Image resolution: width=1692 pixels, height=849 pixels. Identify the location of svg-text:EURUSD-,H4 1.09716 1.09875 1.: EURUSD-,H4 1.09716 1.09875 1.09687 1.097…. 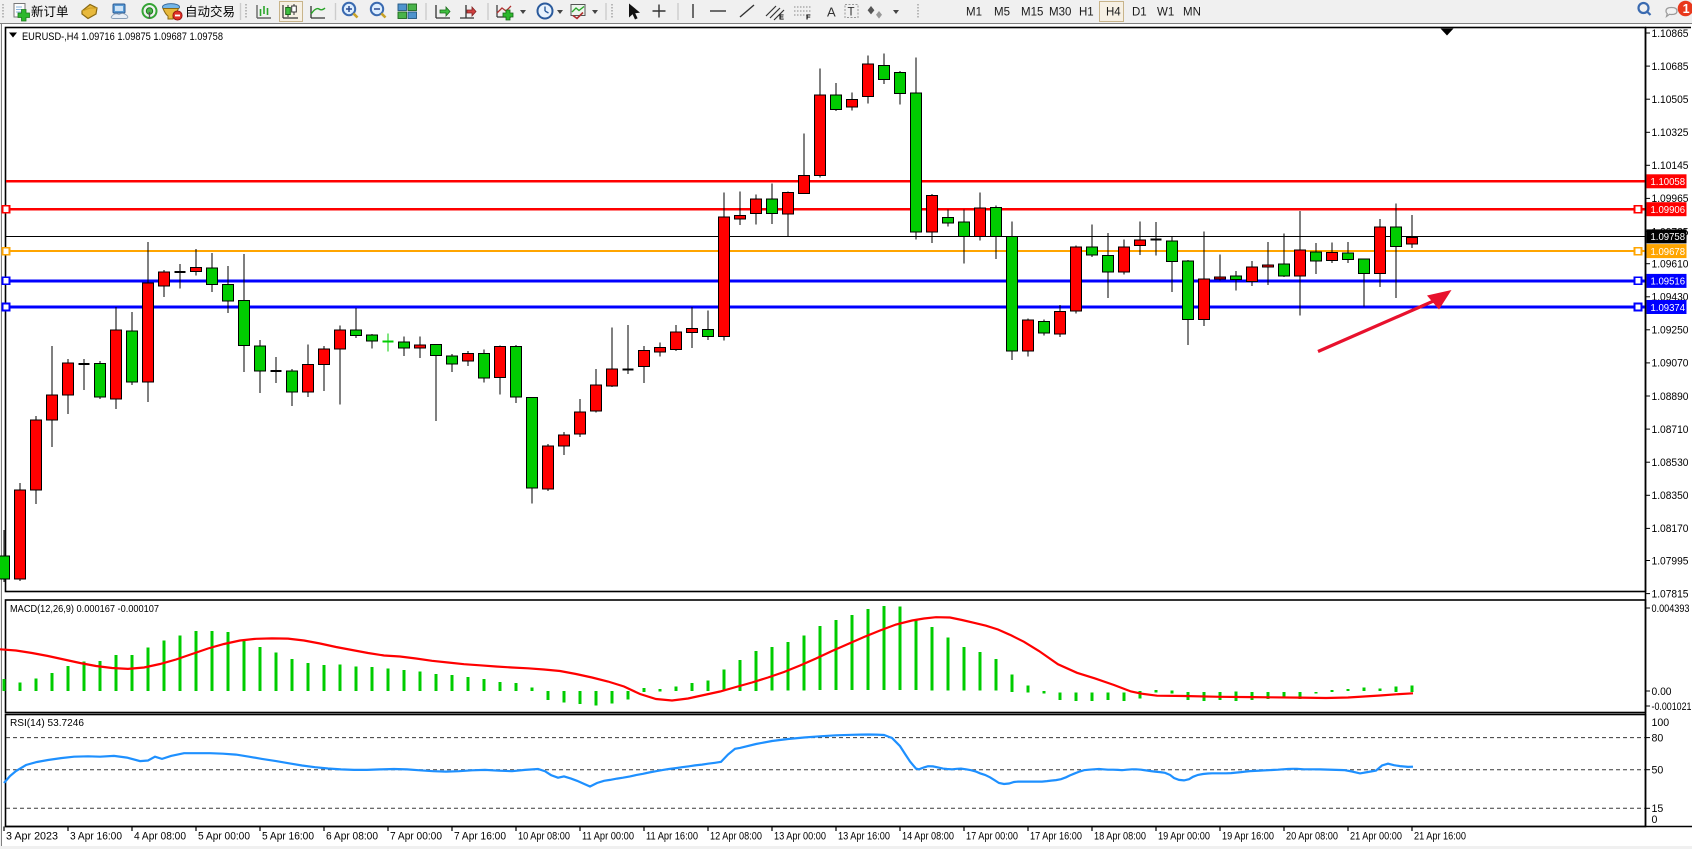
(122, 37).